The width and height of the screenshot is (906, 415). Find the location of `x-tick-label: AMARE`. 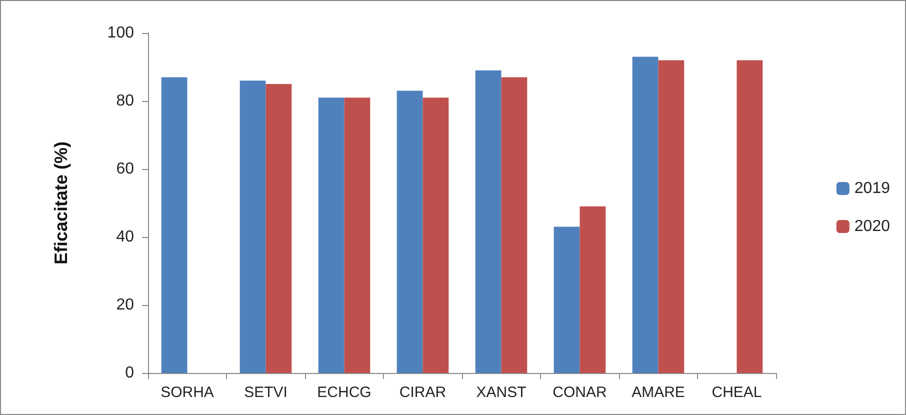

x-tick-label: AMARE is located at coordinates (658, 392).